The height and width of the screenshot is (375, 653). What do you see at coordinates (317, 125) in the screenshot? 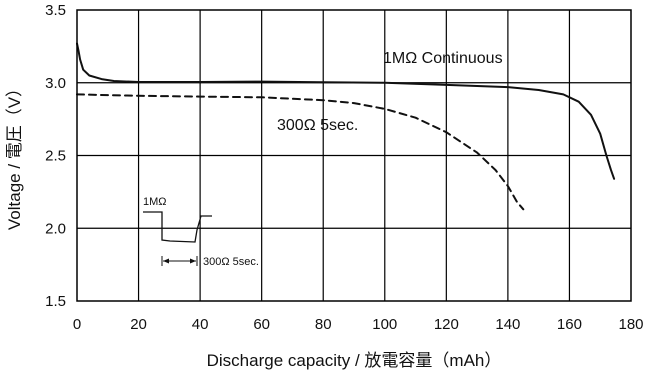
I see `annotation-pulse: 300Ω 5sec.` at bounding box center [317, 125].